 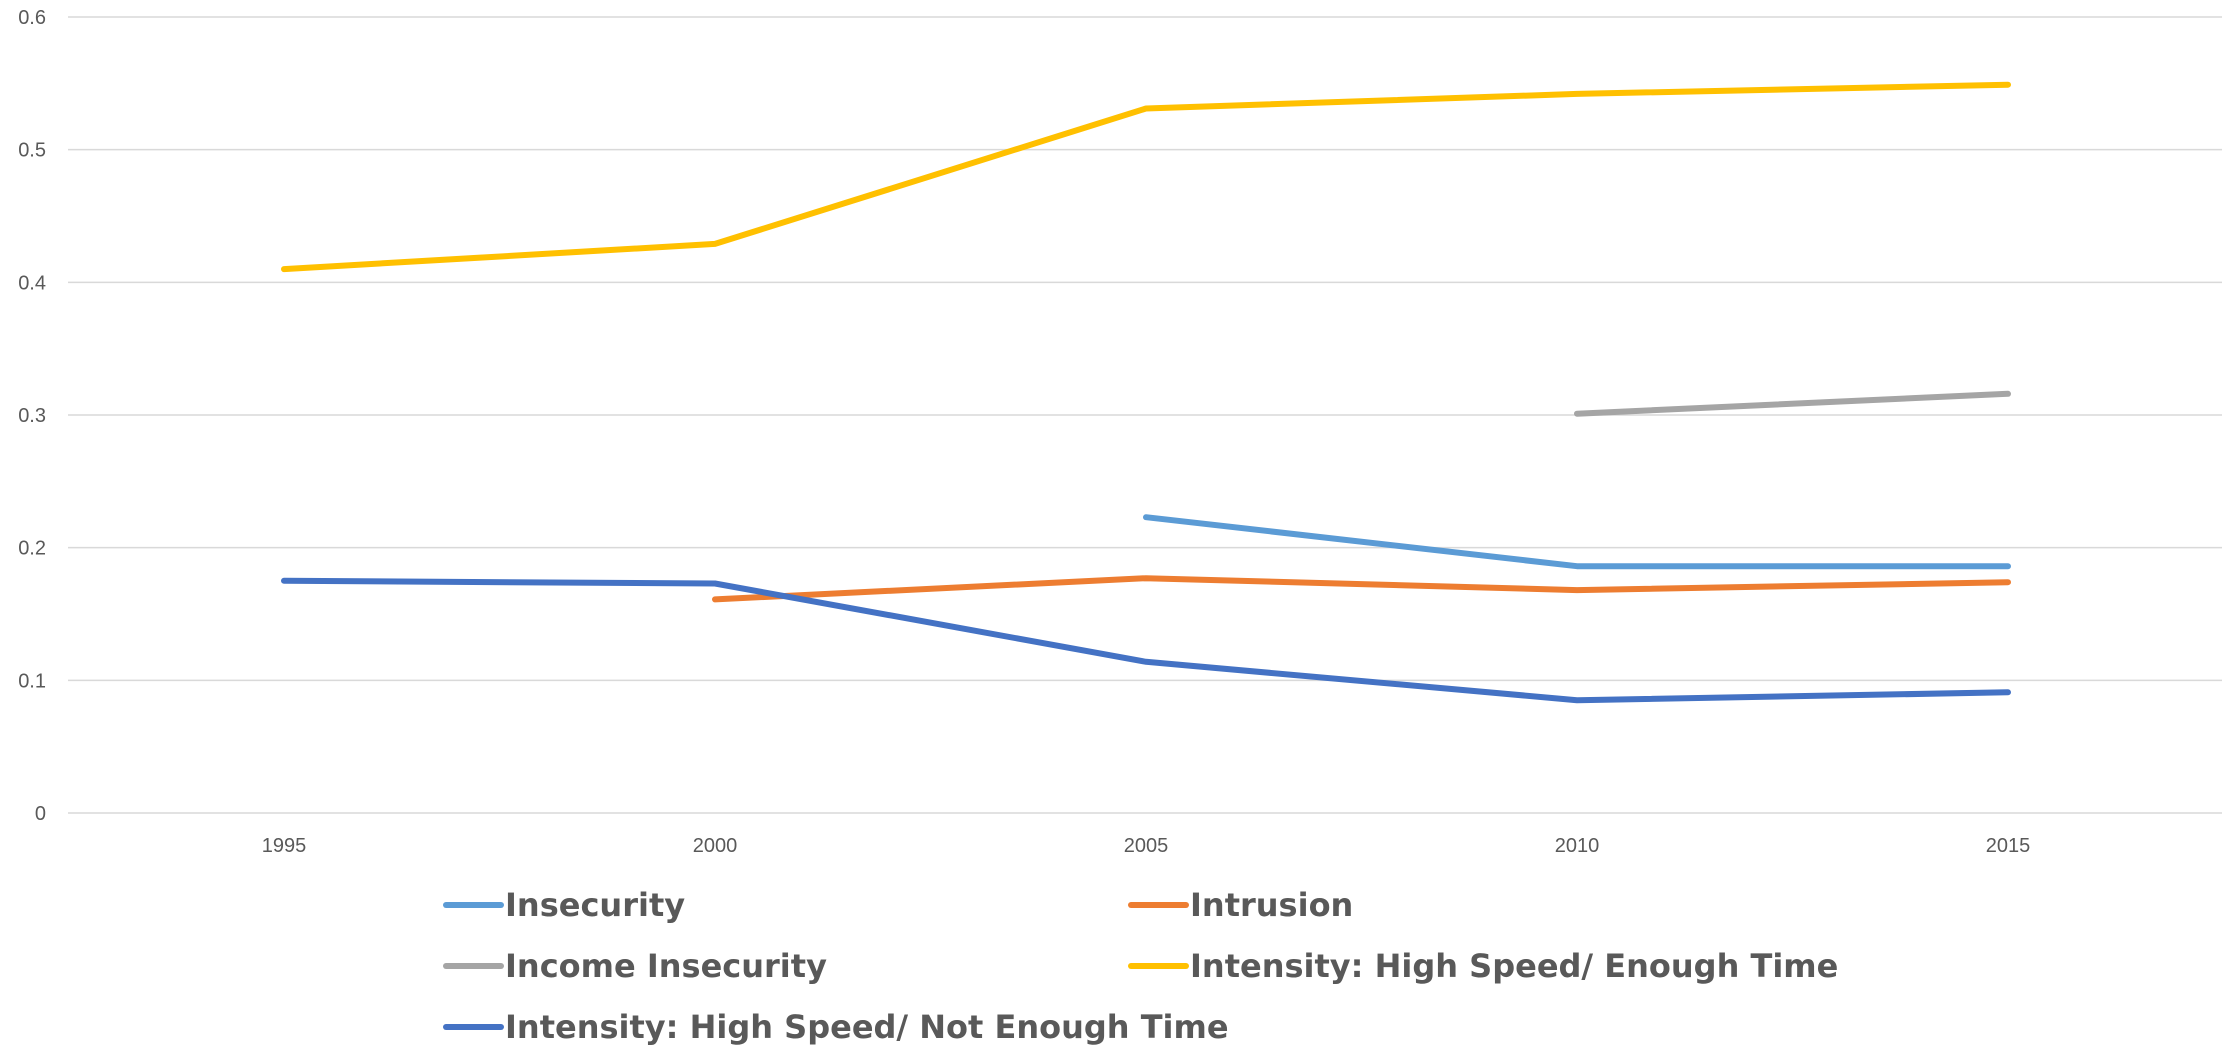 I want to click on legend-item: Intensity: High Speed/ Not Enough Time, so click(x=836, y=1026).